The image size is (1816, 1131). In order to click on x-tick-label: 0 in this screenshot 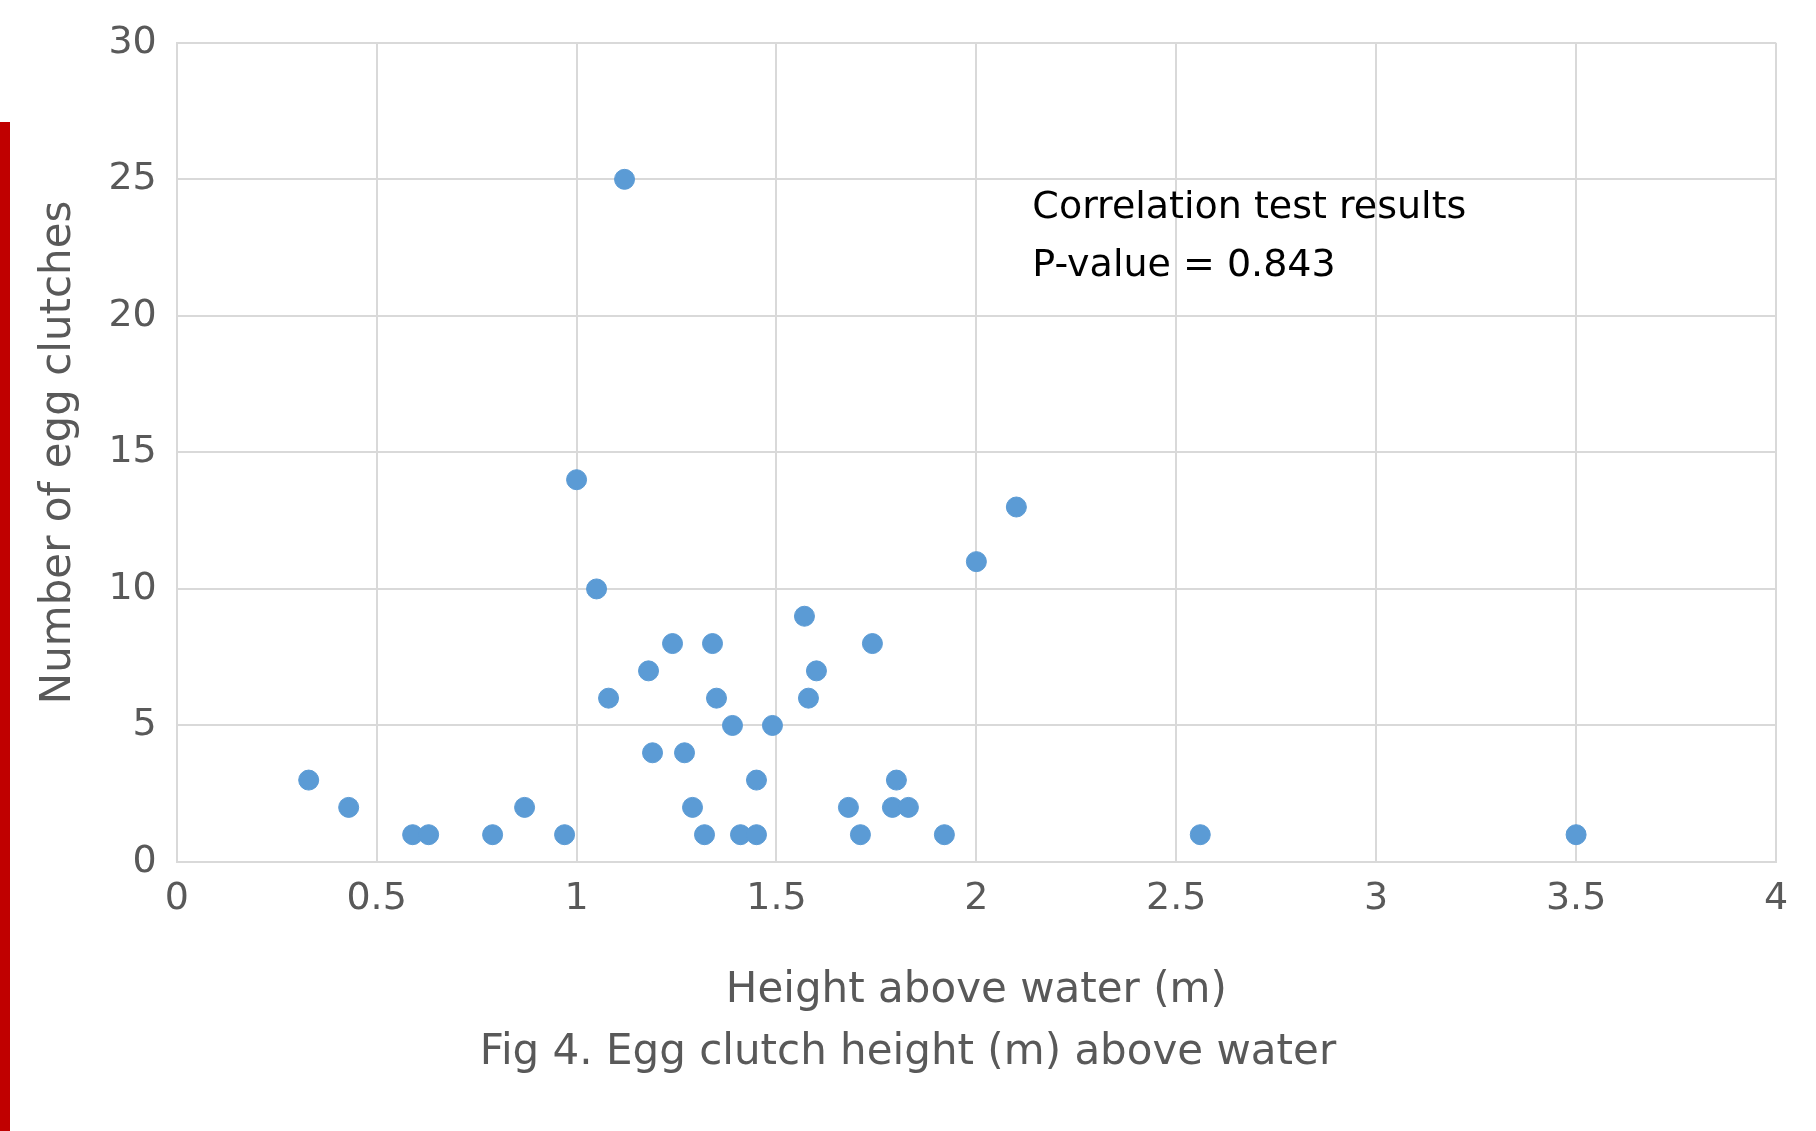, I will do `click(176, 895)`.